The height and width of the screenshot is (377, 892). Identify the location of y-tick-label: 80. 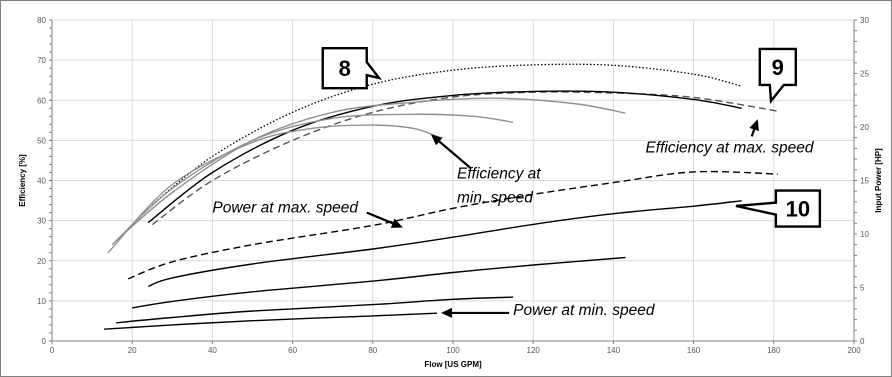
(41, 20).